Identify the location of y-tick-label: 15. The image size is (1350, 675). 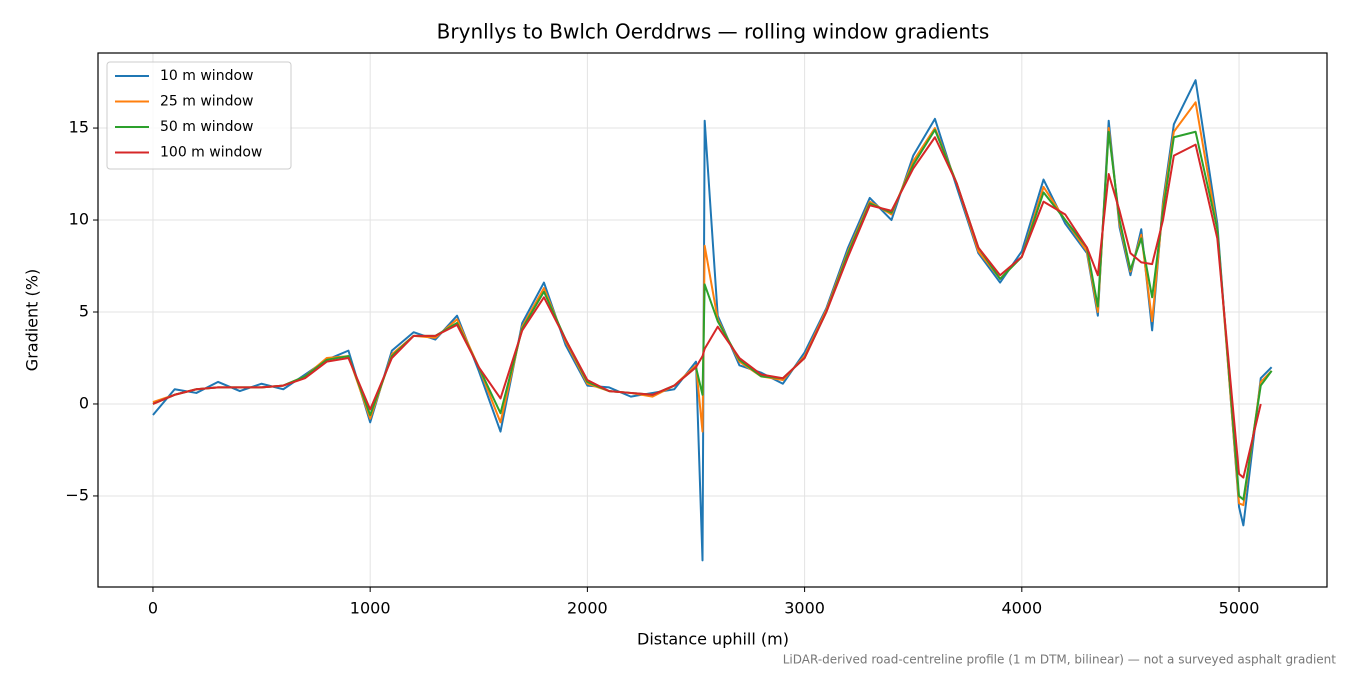
(79, 127).